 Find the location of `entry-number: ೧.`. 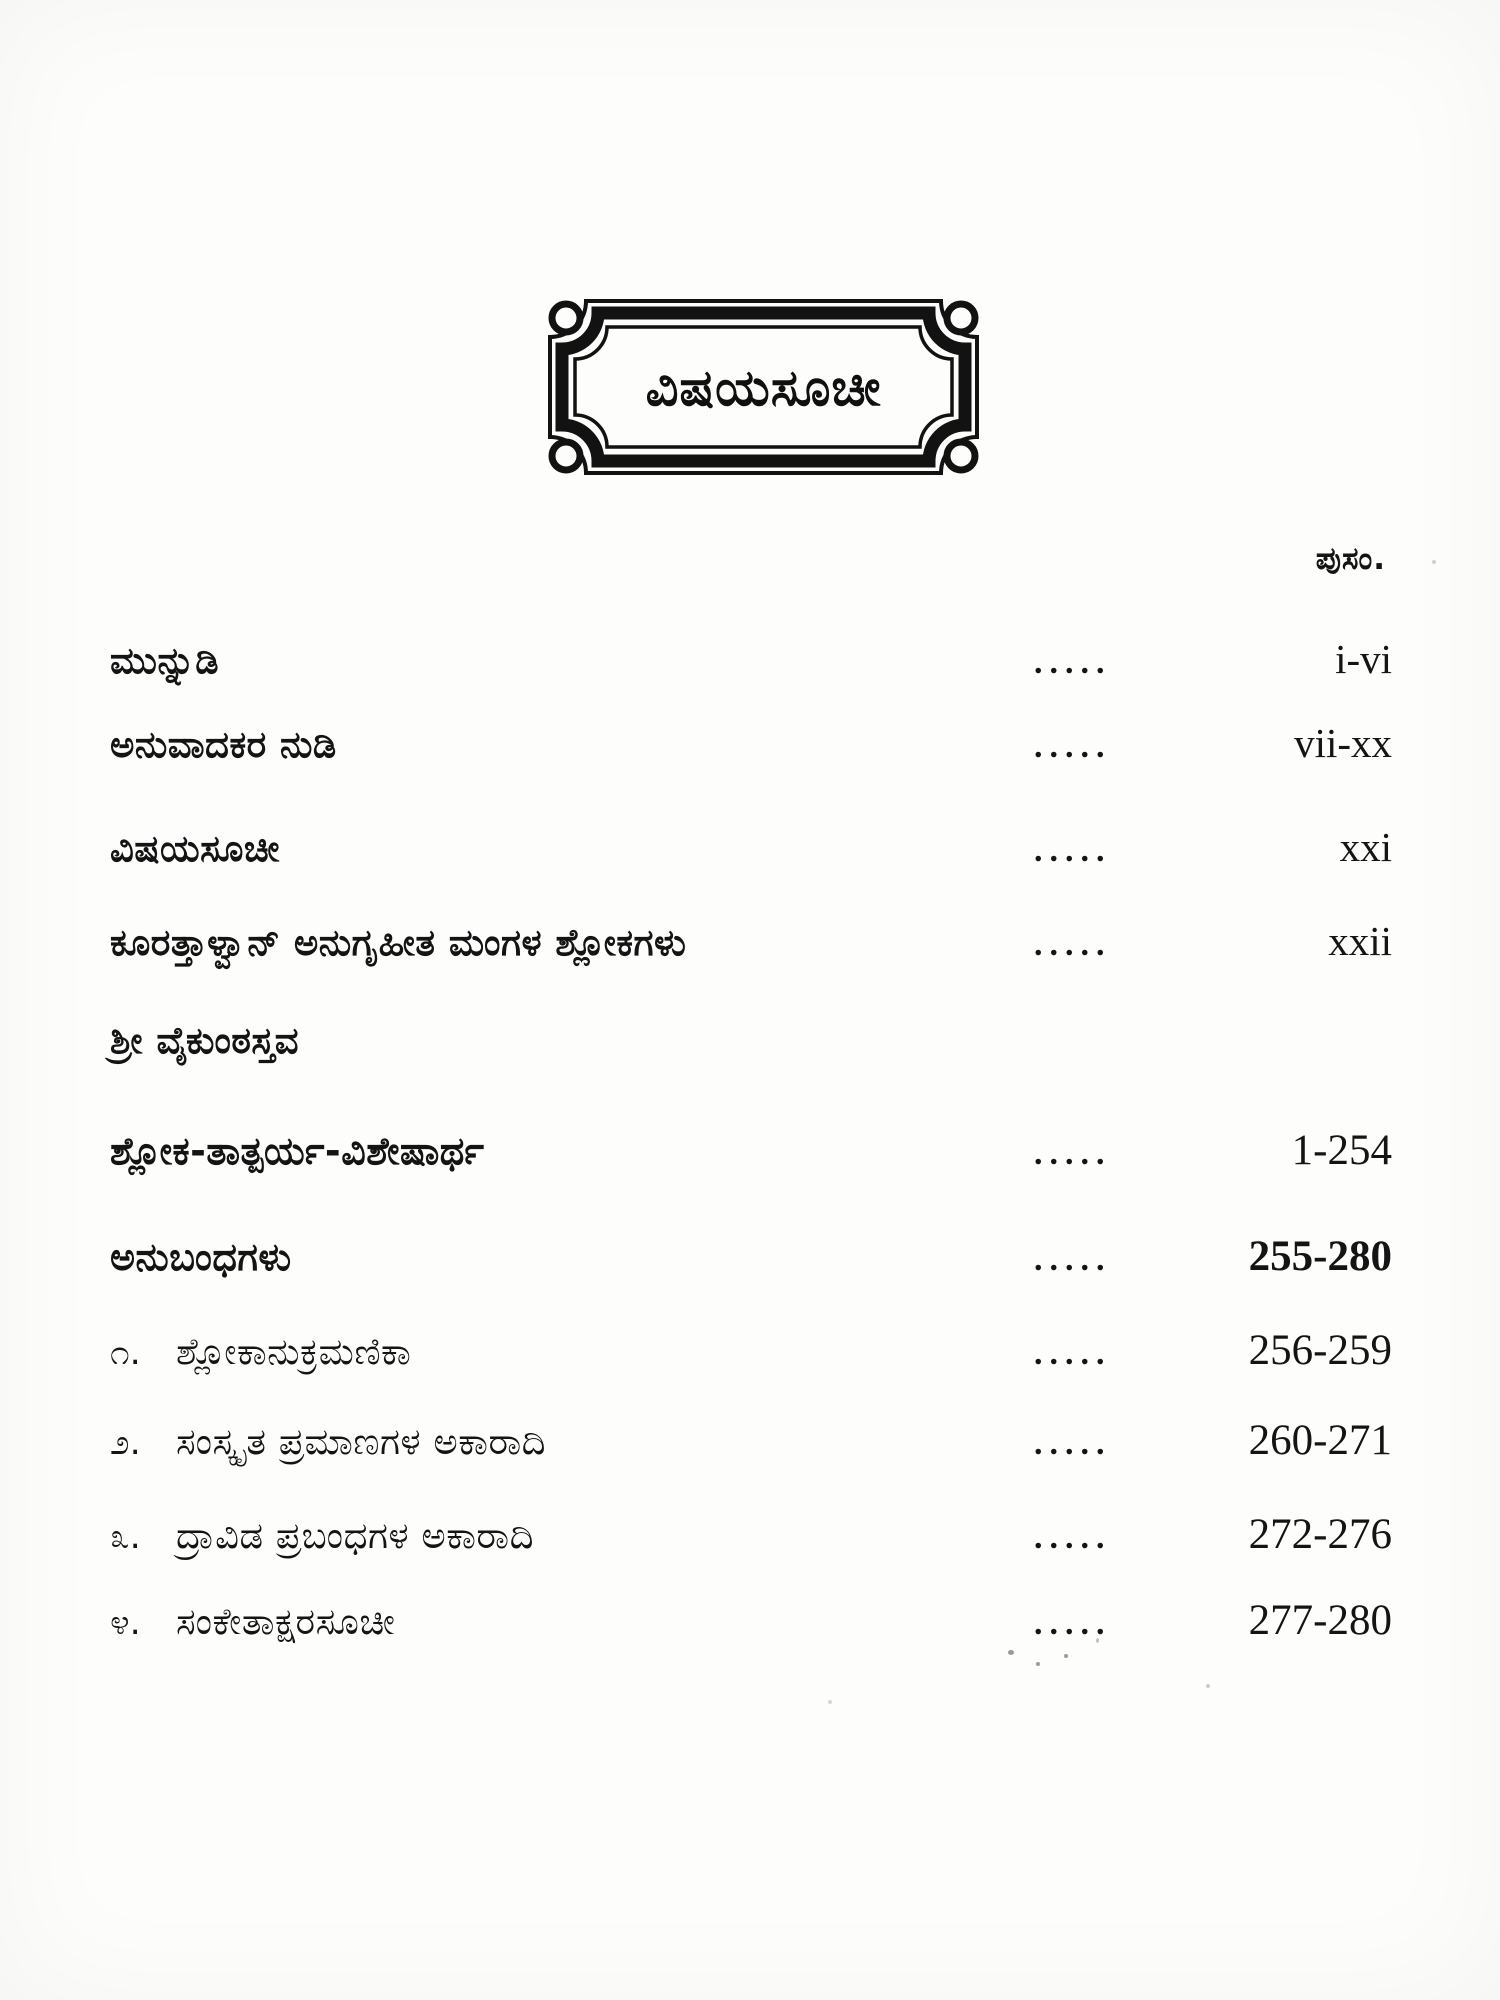

entry-number: ೧. is located at coordinates (125, 1353).